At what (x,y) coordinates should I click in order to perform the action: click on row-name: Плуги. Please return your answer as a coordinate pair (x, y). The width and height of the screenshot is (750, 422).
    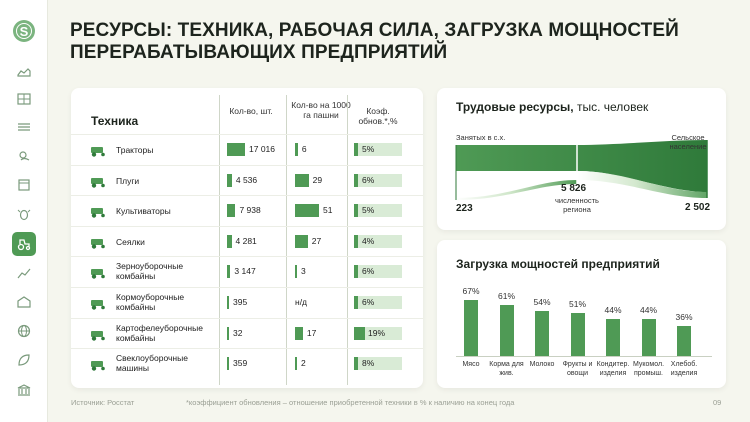
    Looking at the image, I should click on (128, 180).